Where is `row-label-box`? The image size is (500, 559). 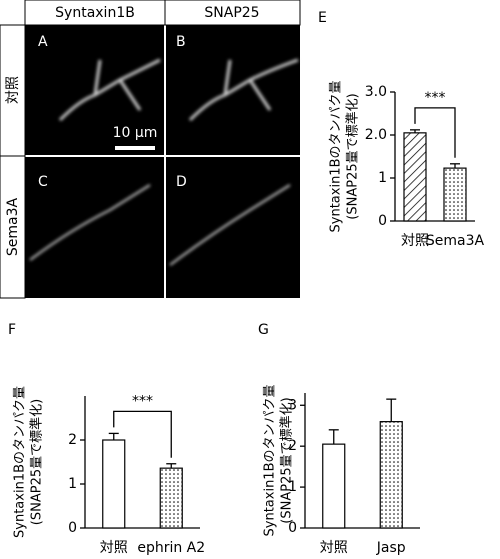
row-label-box is located at coordinates (13, 161).